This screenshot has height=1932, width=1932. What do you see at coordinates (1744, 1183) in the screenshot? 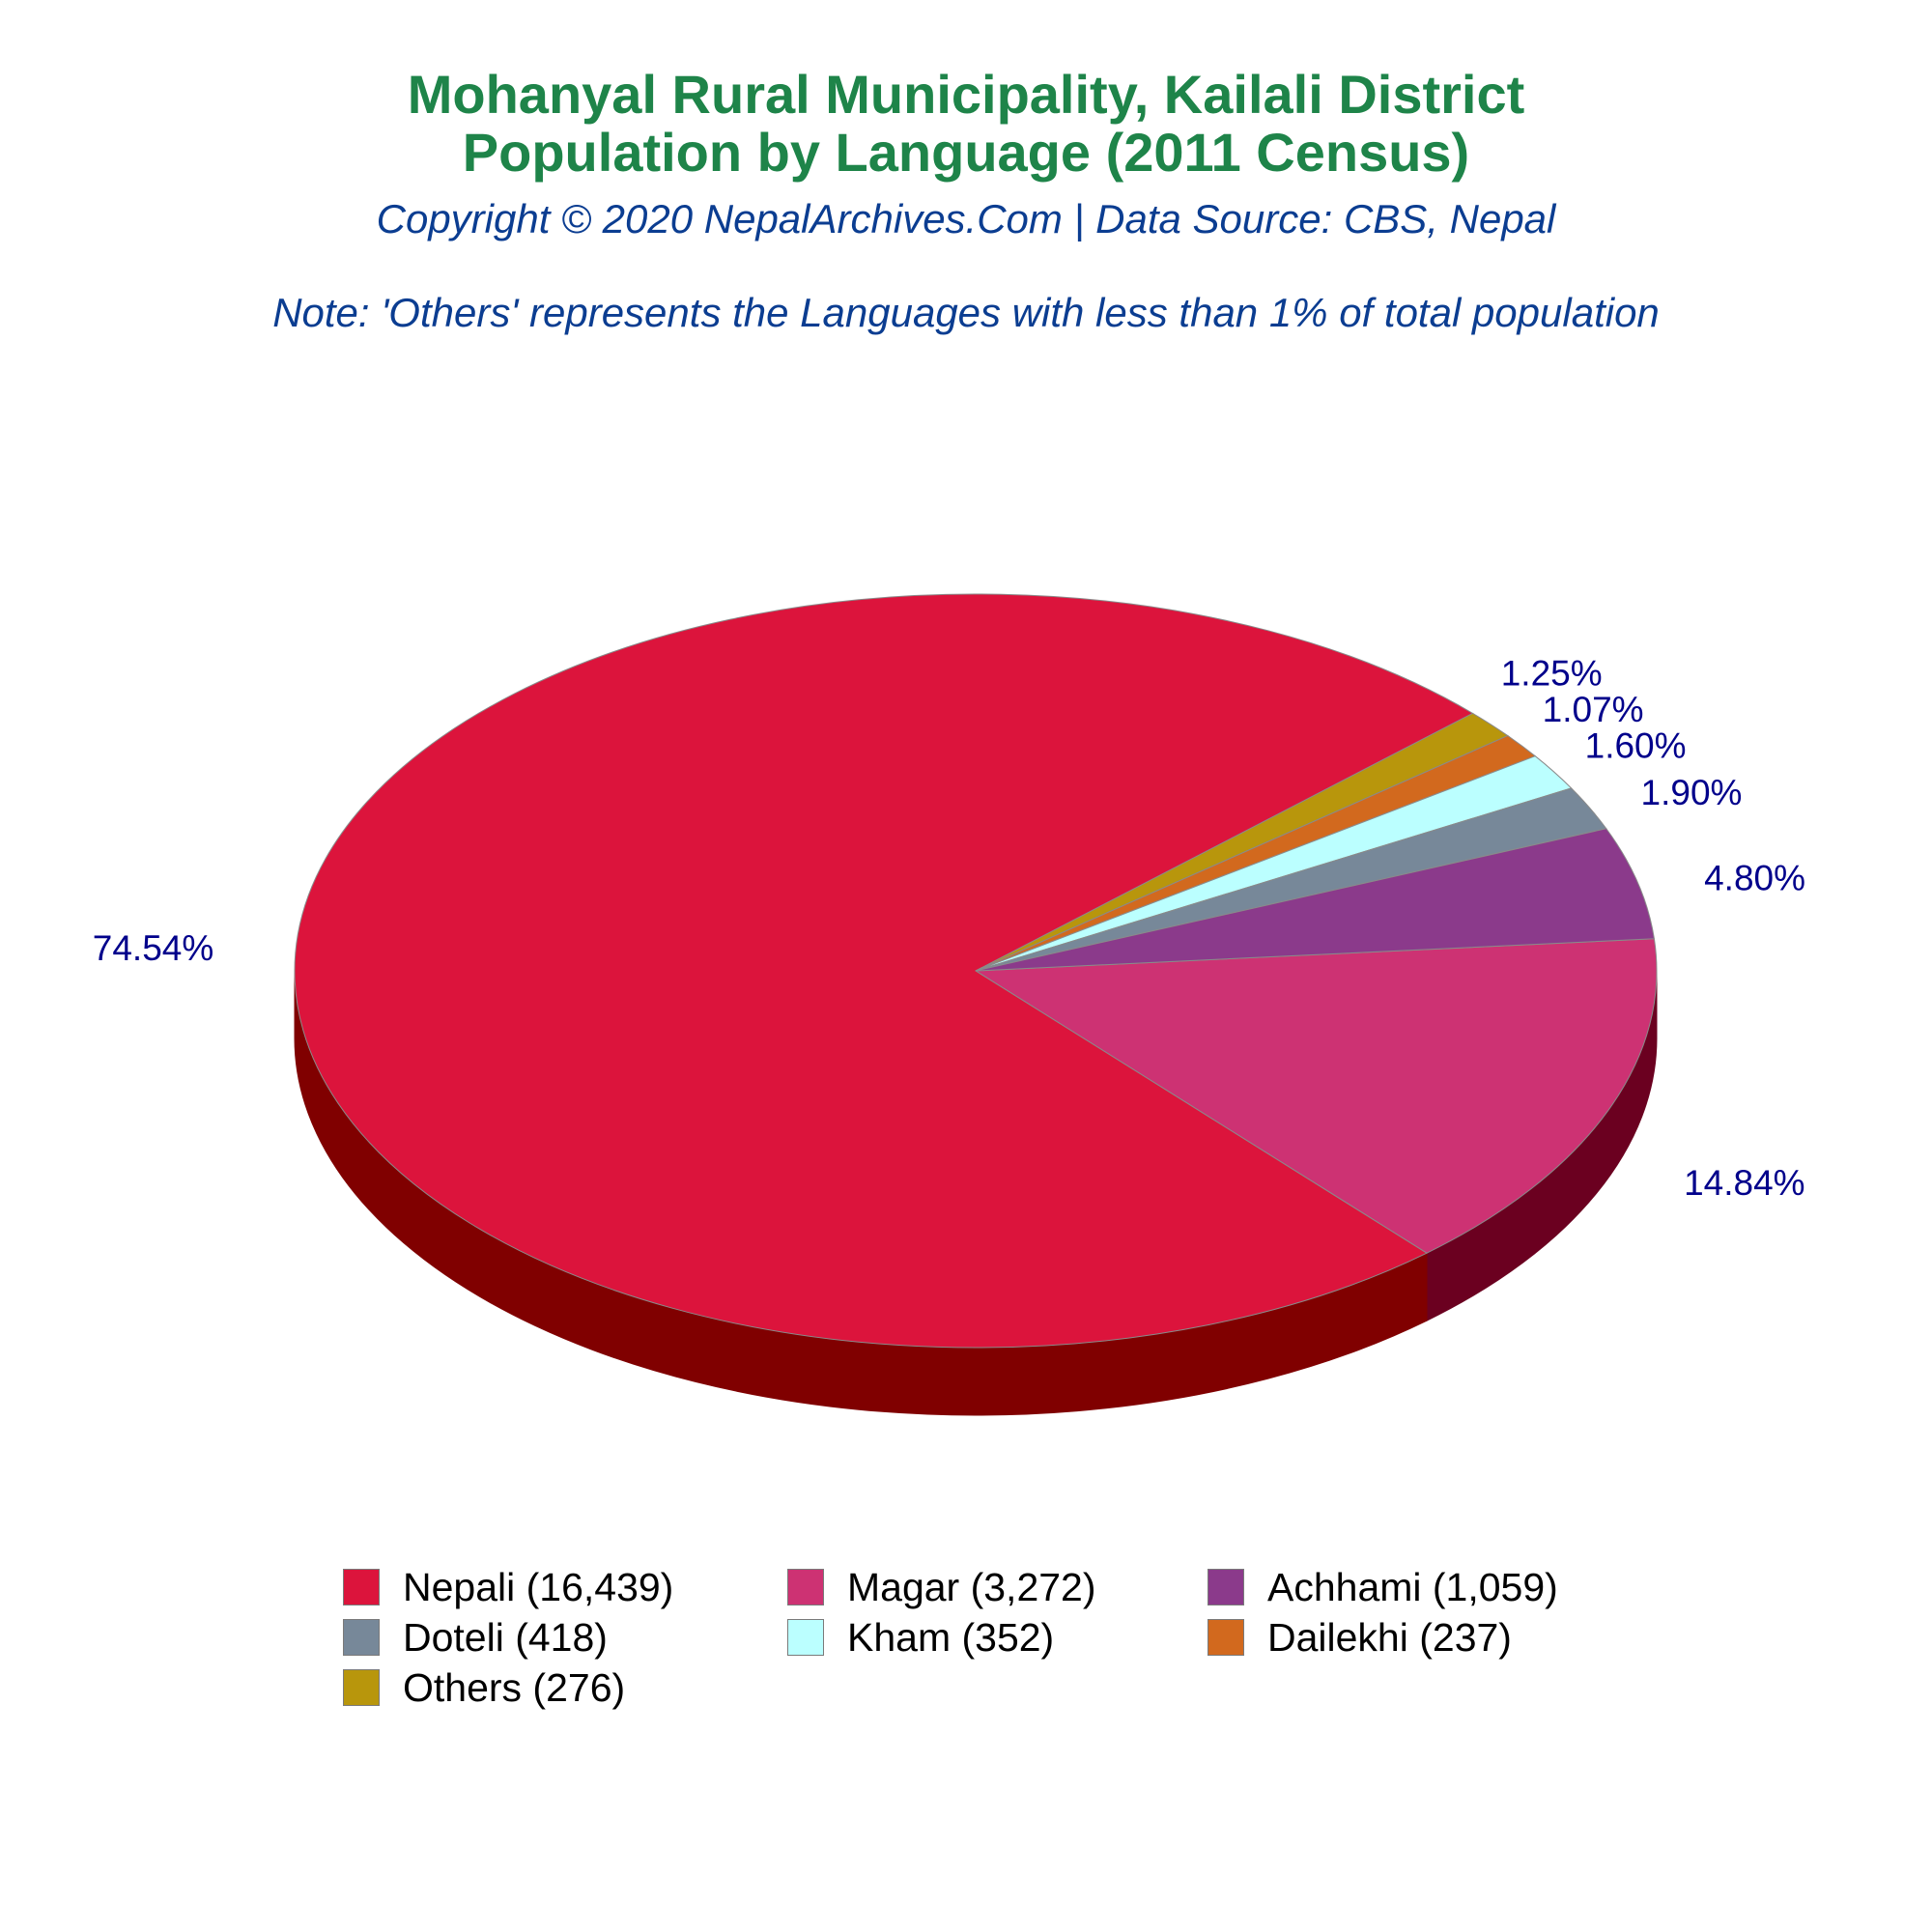
I see `pie-label-magar: 14.84%` at bounding box center [1744, 1183].